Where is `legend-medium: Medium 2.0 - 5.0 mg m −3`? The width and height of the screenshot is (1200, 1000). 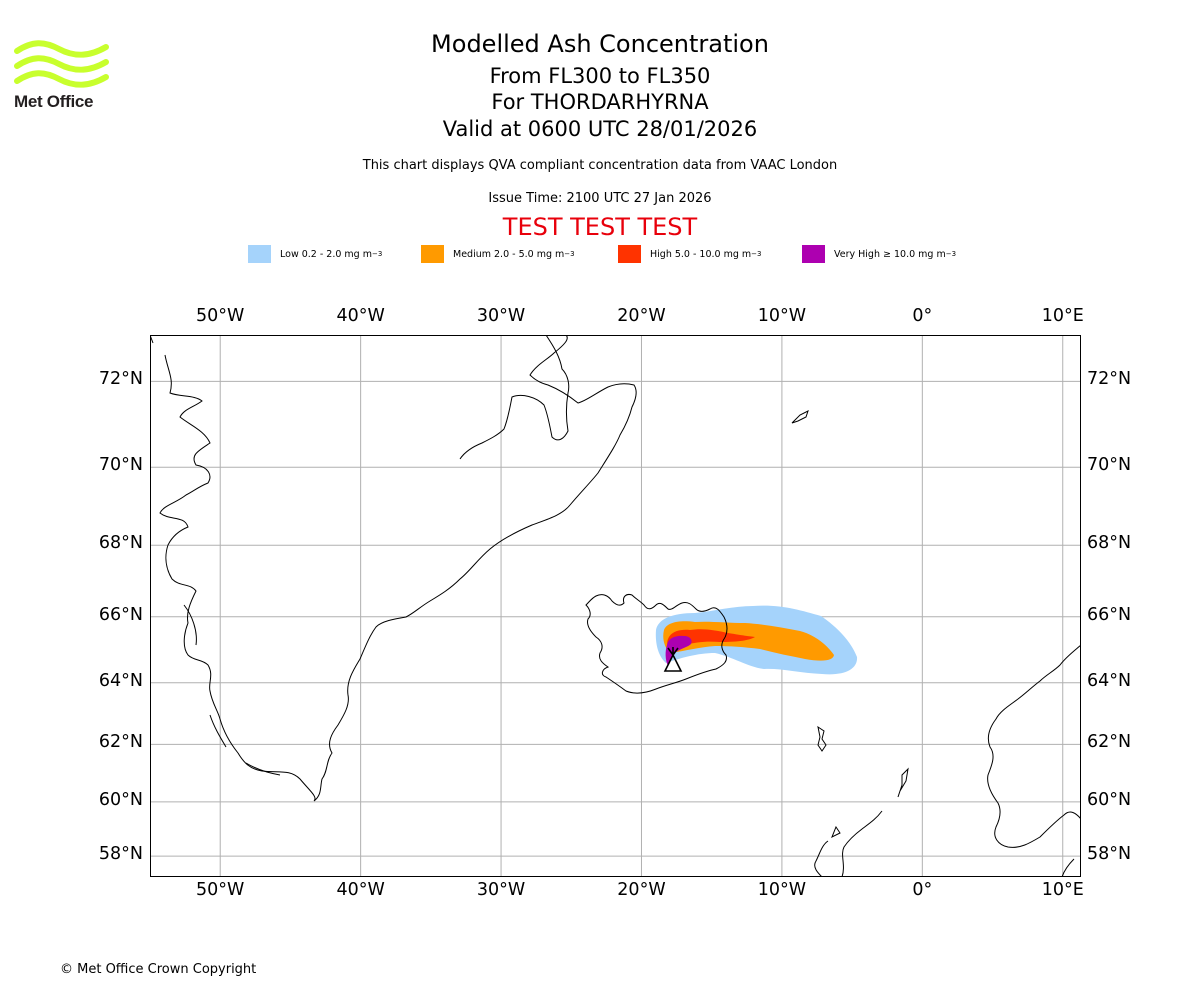 legend-medium: Medium 2.0 - 5.0 mg m −3 is located at coordinates (498, 254).